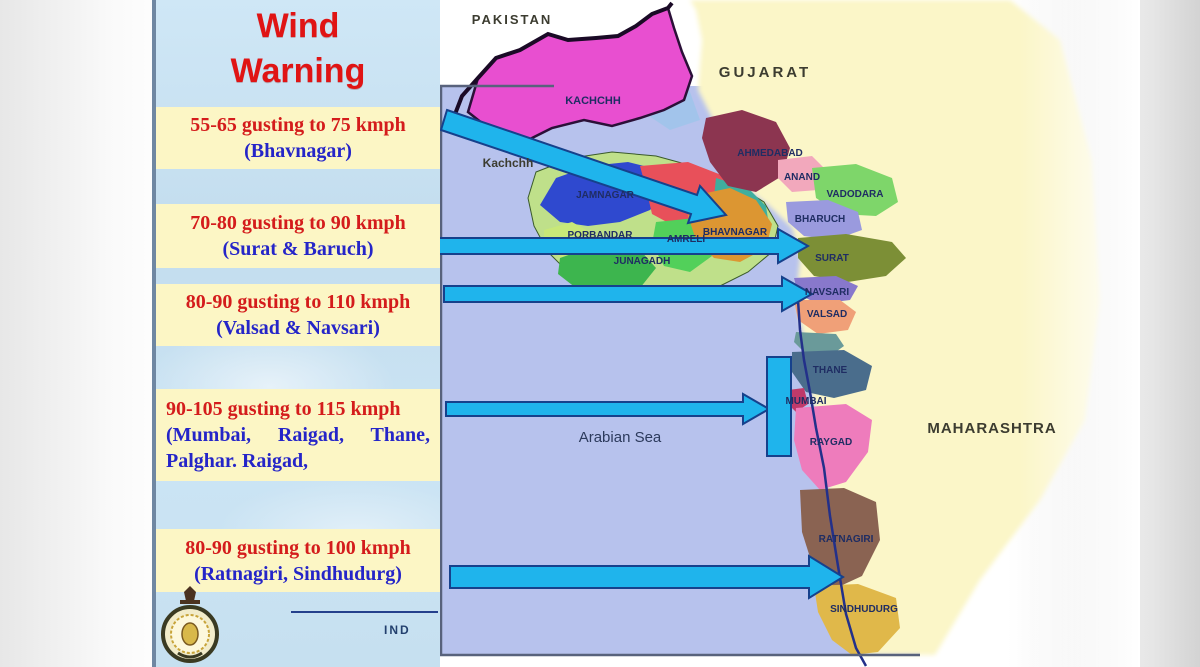 Image resolution: width=1200 pixels, height=667 pixels. Describe the element at coordinates (190, 626) in the screenshot. I see `imd-logo-icon` at that location.